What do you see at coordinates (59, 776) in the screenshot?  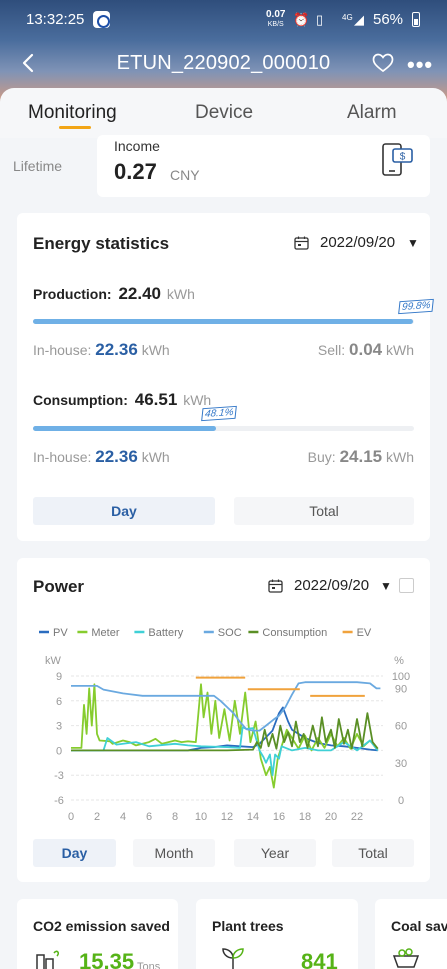 I see `y-left-tick: -3` at bounding box center [59, 776].